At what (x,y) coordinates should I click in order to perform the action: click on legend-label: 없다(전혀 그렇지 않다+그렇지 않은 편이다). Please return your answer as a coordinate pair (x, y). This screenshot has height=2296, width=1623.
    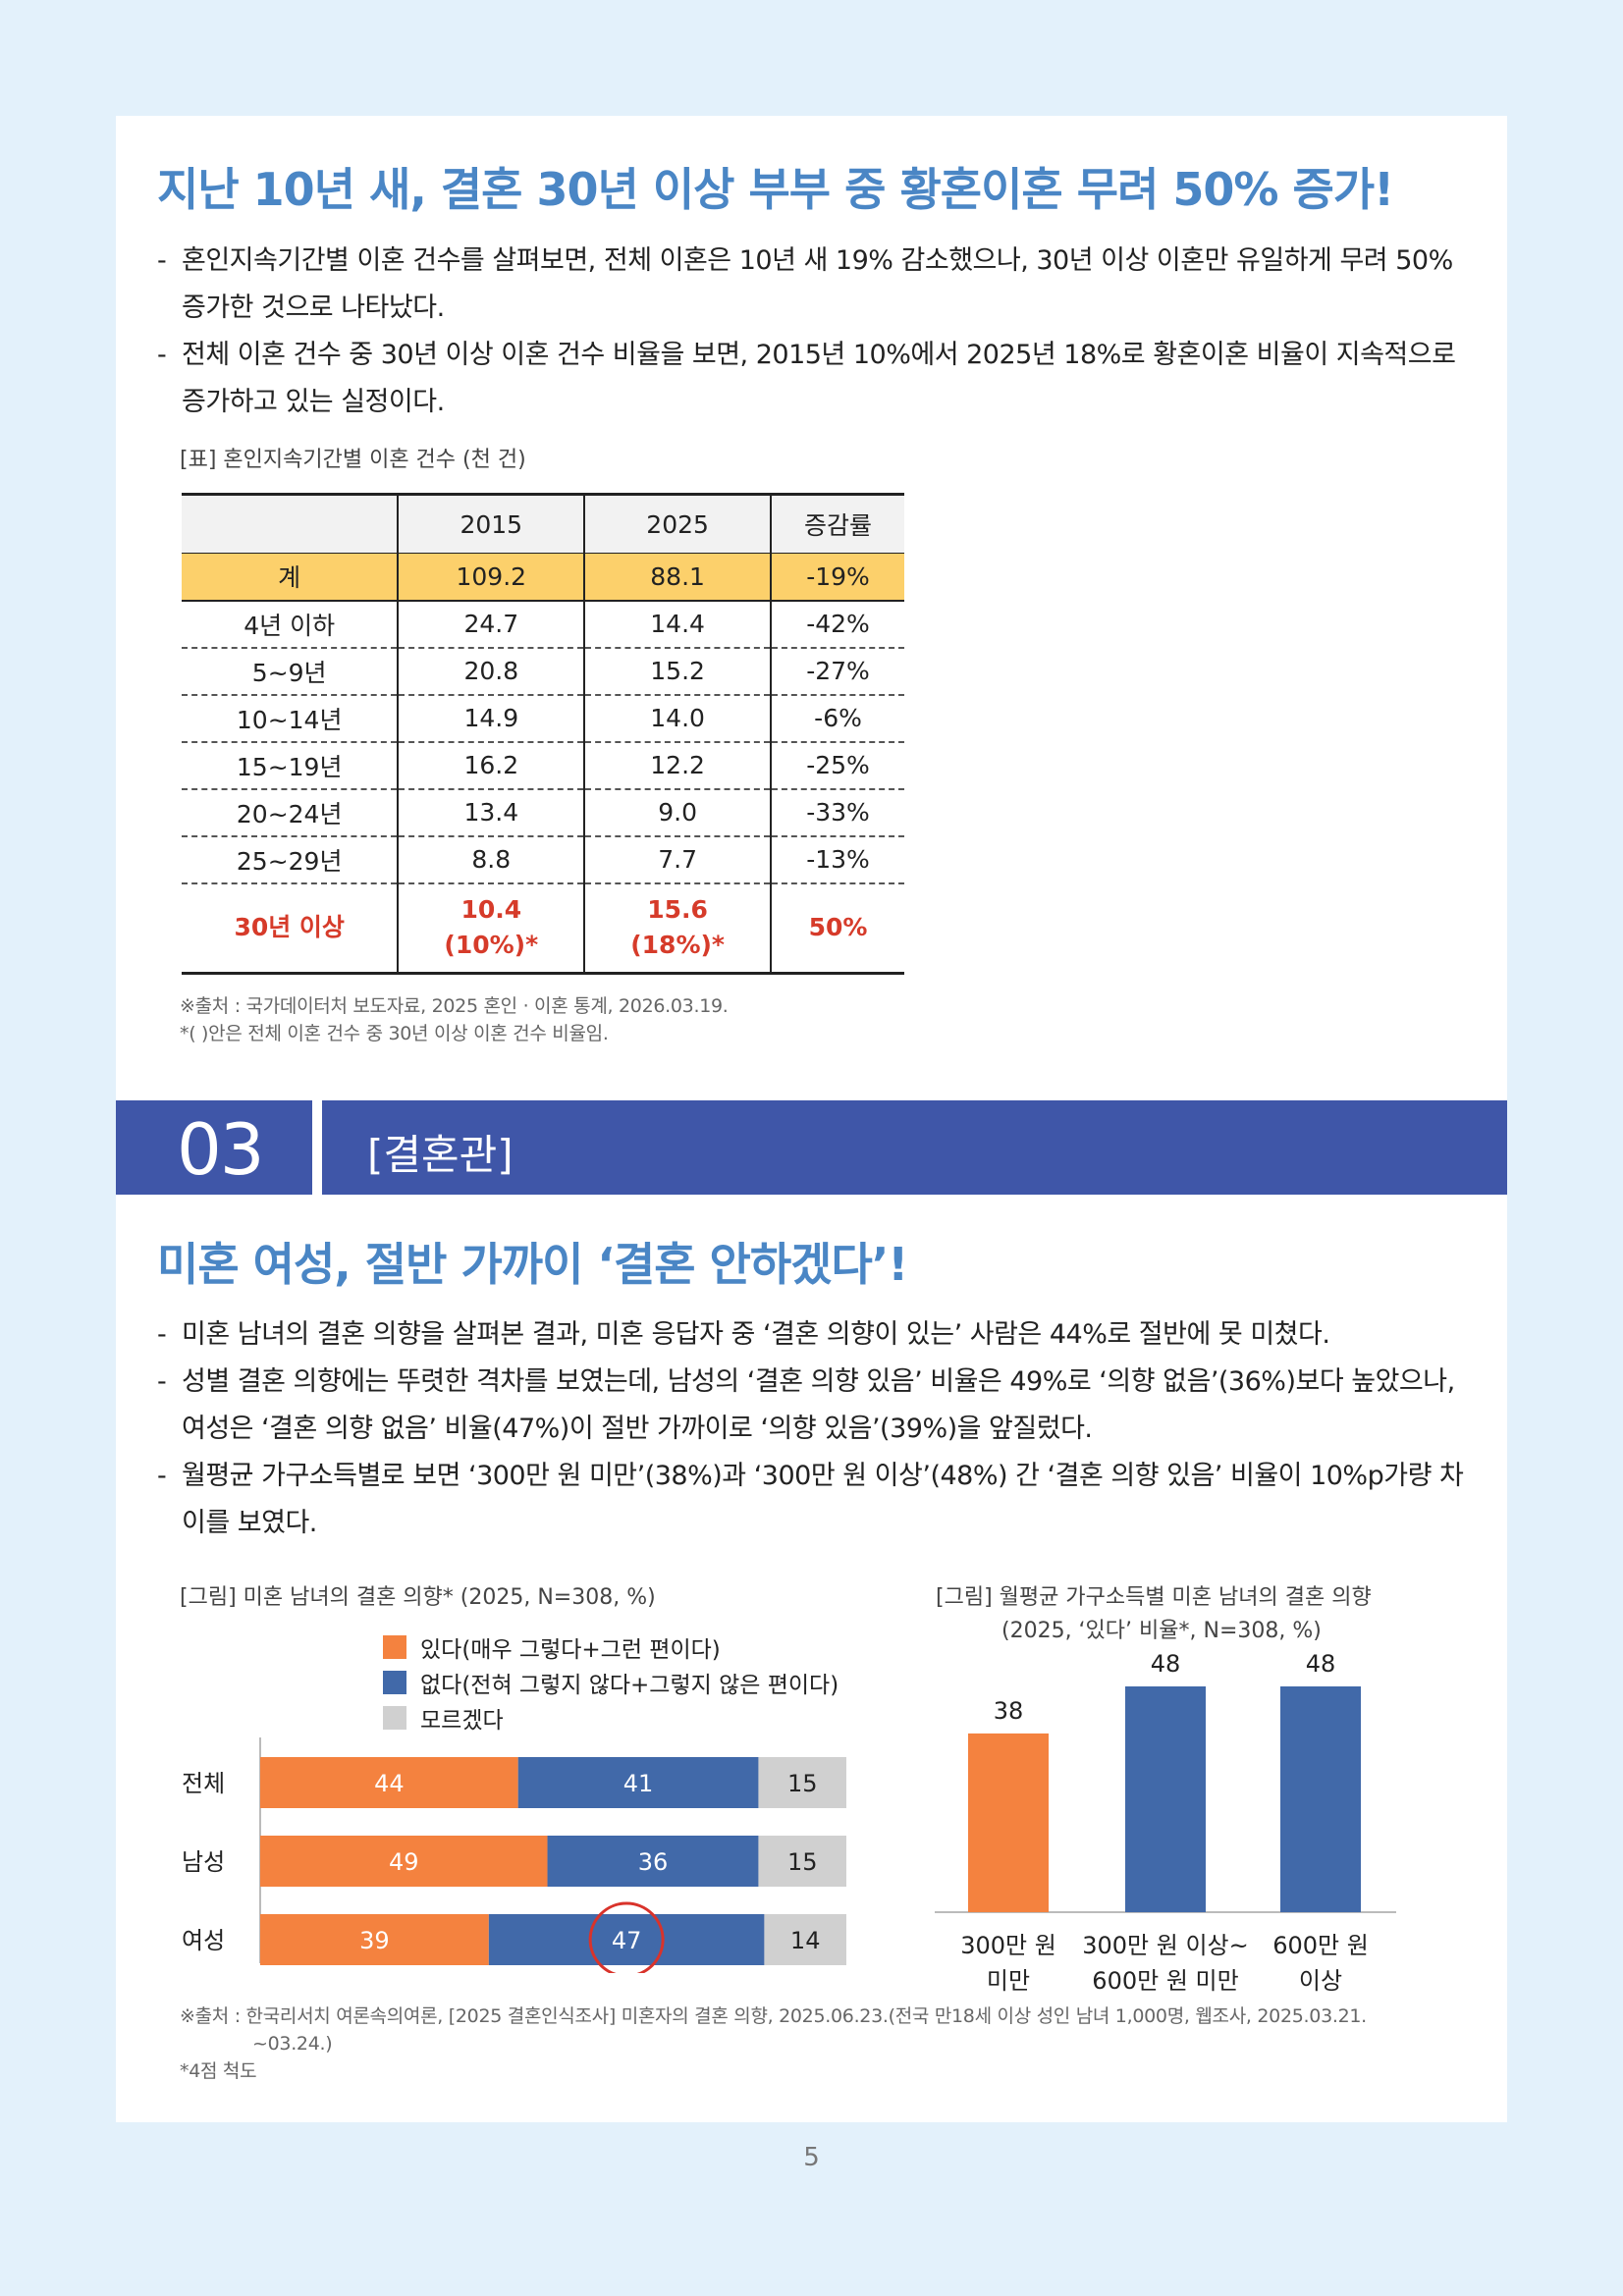
    Looking at the image, I should click on (629, 1685).